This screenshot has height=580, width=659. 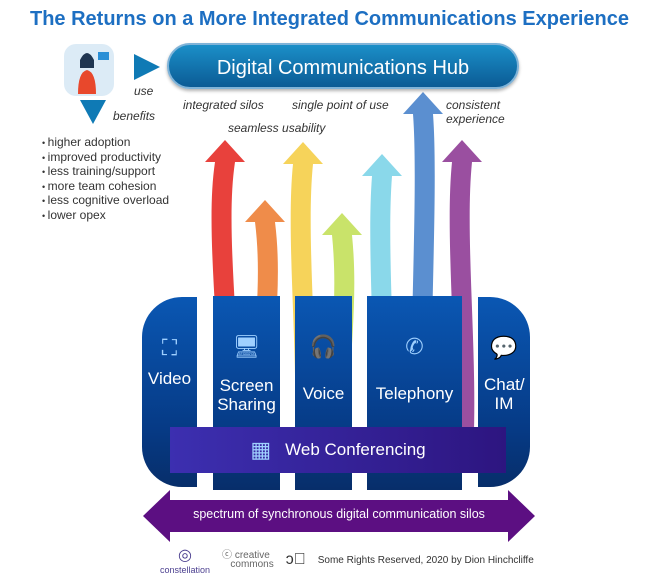 I want to click on benefits-arrow-icon, so click(x=93, y=112).